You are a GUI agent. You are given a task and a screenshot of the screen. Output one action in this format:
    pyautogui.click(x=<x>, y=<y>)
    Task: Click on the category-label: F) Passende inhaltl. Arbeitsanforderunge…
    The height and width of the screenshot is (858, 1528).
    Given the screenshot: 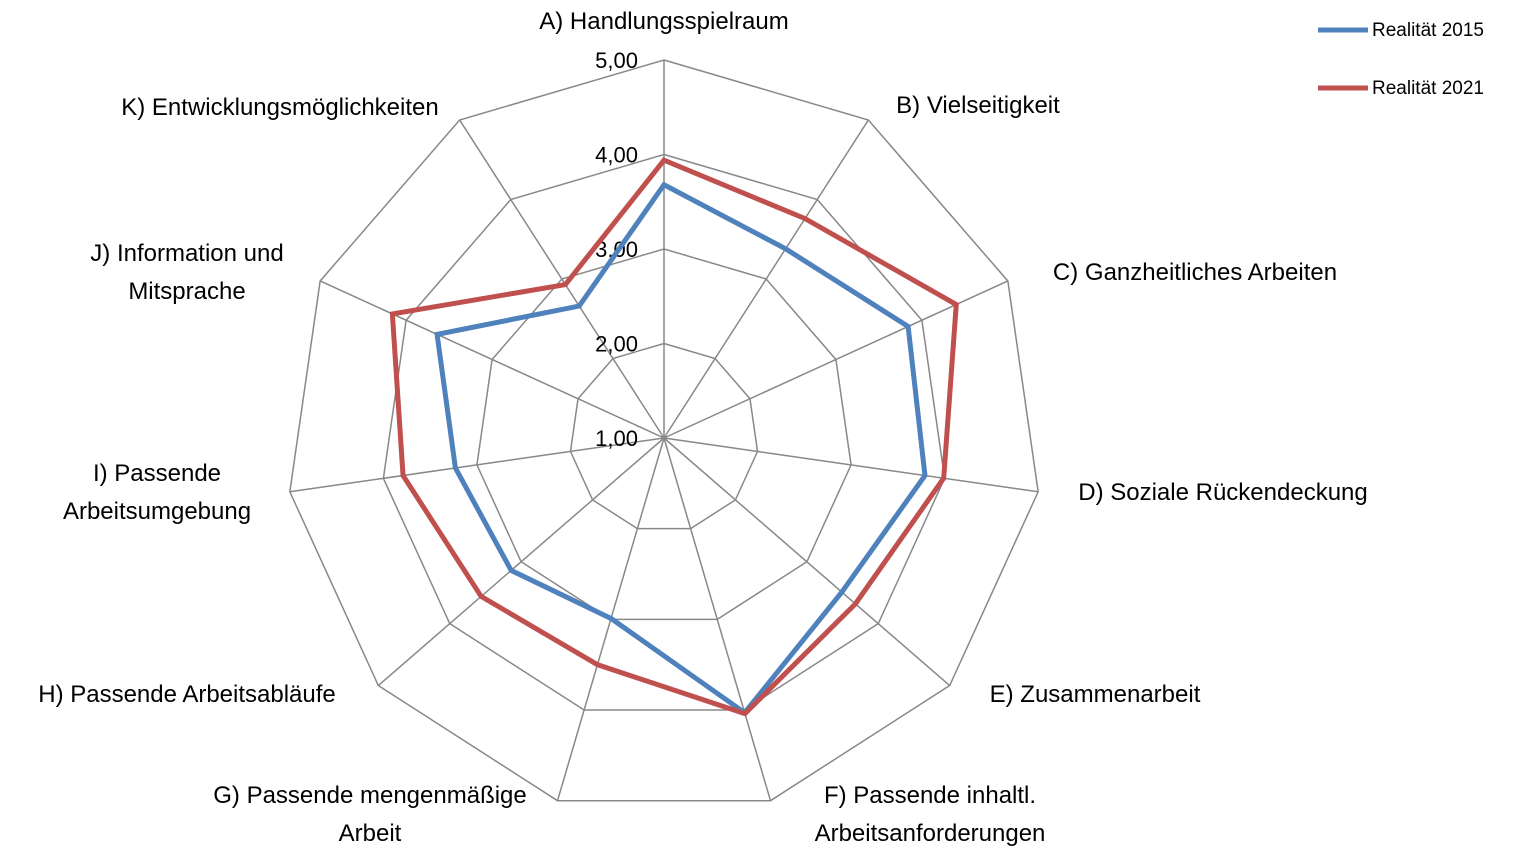 What is the action you would take?
    pyautogui.click(x=930, y=814)
    